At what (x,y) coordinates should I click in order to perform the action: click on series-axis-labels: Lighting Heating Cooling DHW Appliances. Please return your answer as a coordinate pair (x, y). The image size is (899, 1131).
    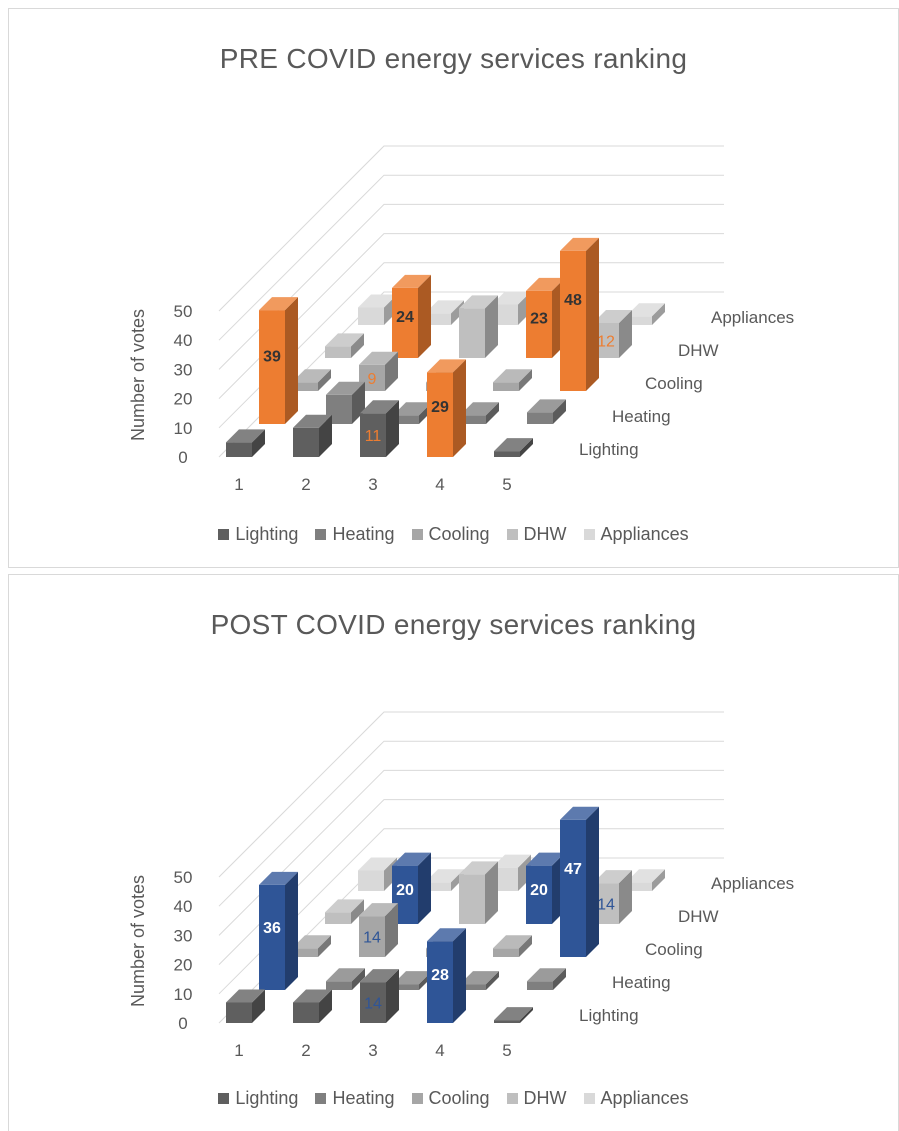
    Looking at the image, I should click on (686, 949).